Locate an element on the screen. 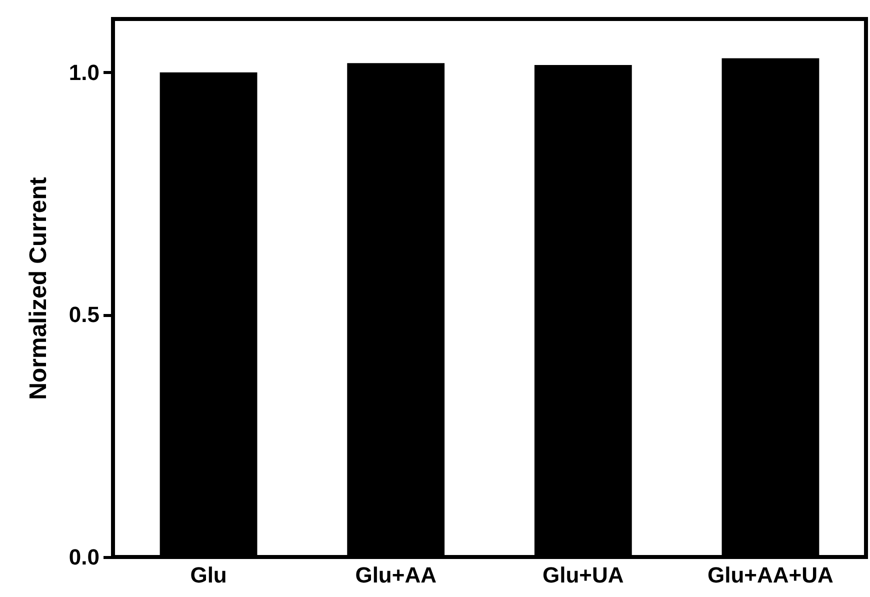 The height and width of the screenshot is (597, 870). y-tick-label: 0.0 is located at coordinates (84, 557).